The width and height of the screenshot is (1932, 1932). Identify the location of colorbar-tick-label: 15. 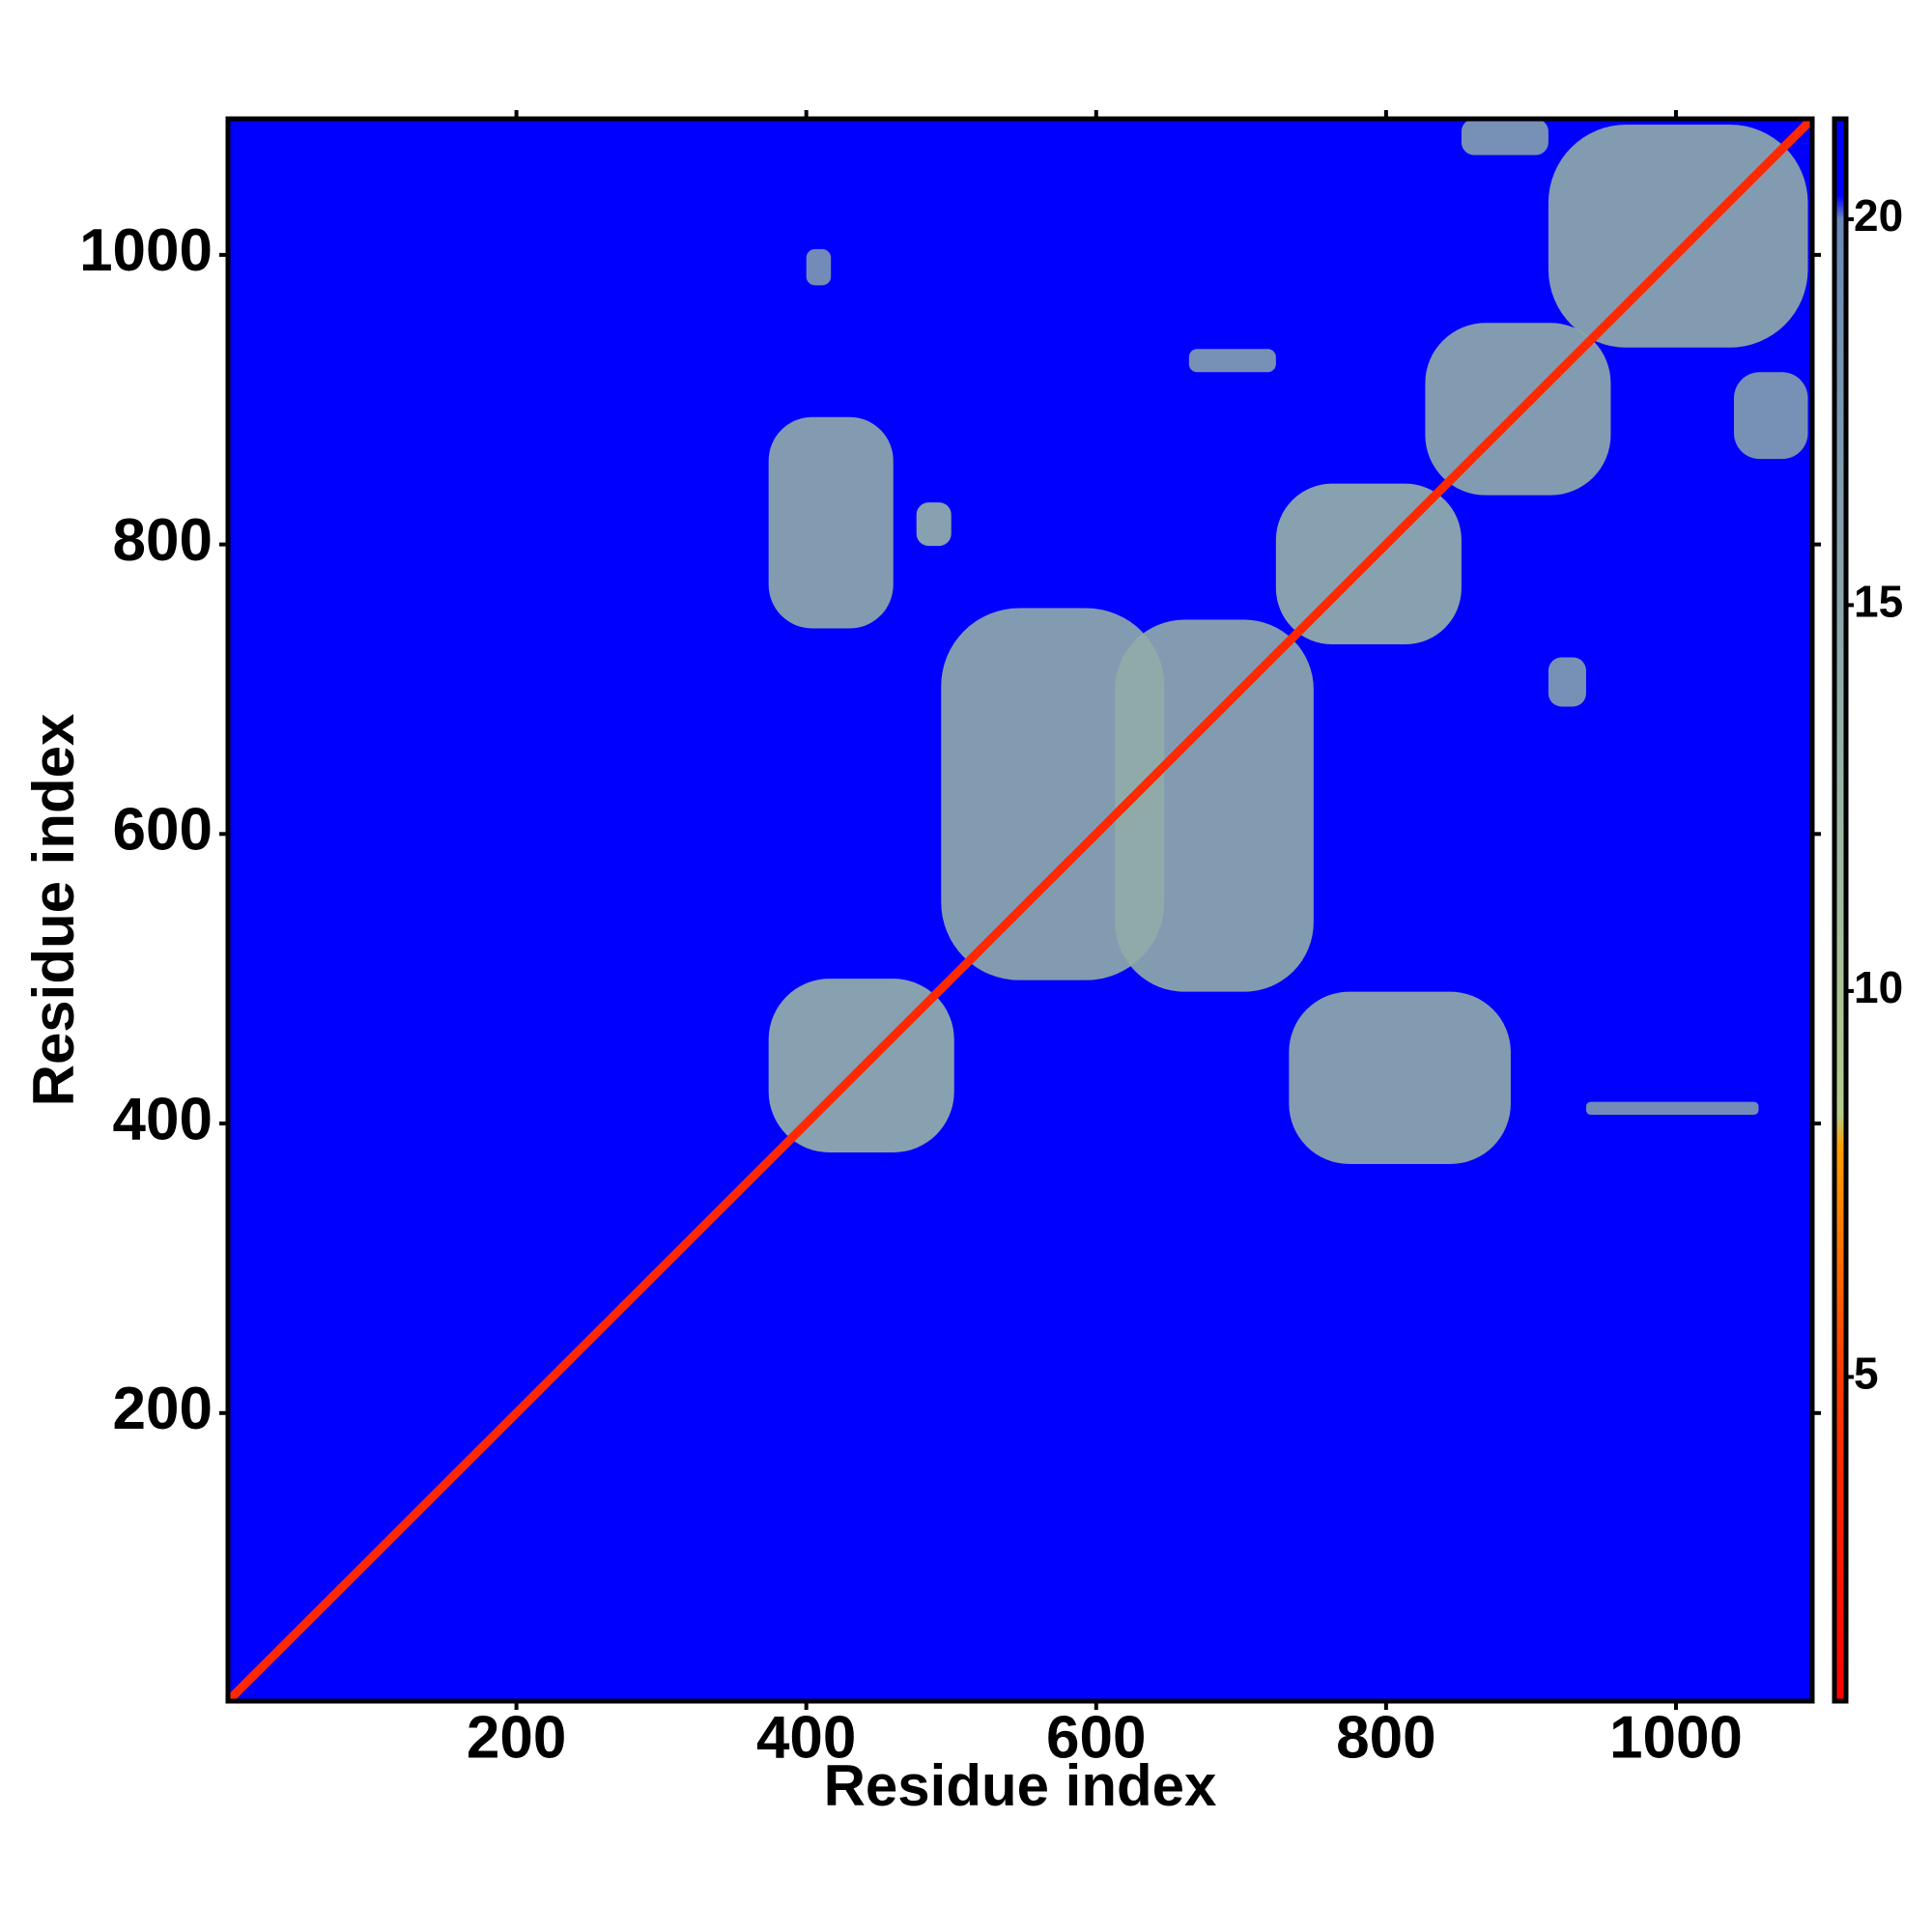
(1878, 602).